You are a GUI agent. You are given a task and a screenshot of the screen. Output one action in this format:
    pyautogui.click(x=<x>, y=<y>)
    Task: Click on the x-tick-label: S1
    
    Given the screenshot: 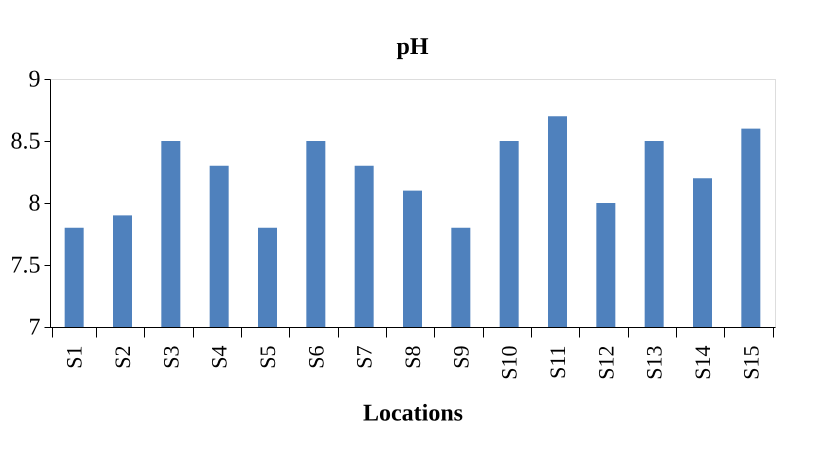 What is the action you would take?
    pyautogui.click(x=74, y=357)
    